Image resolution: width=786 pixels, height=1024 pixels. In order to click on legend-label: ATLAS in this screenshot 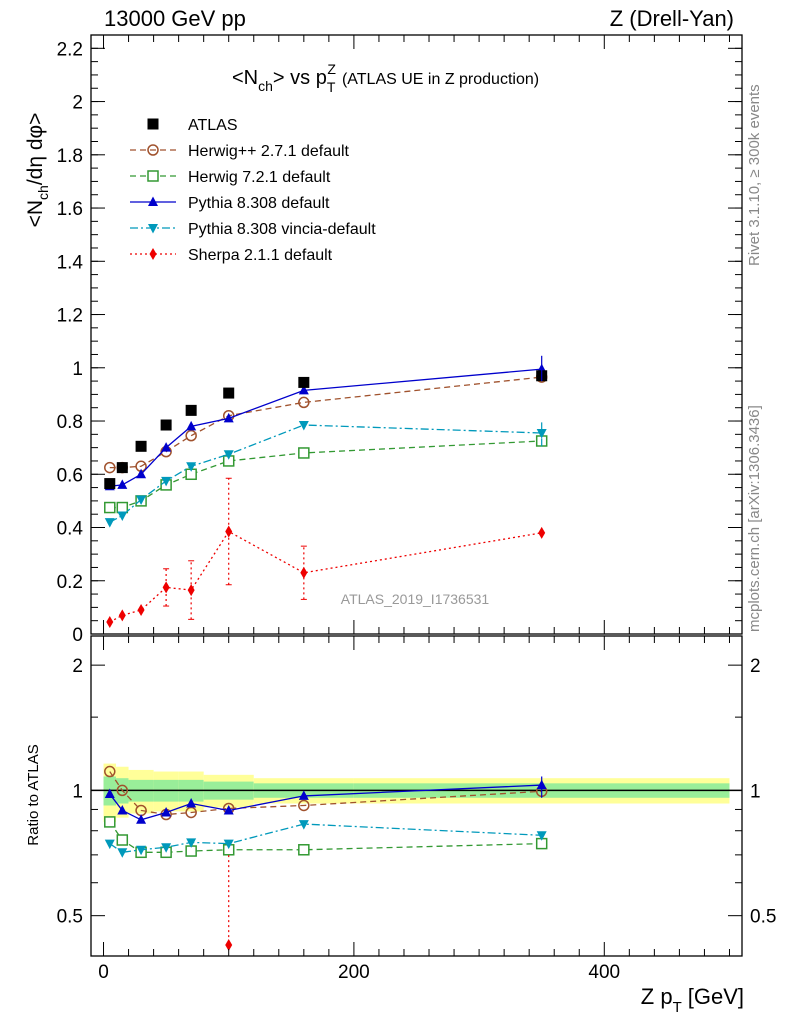, I will do `click(213, 125)`.